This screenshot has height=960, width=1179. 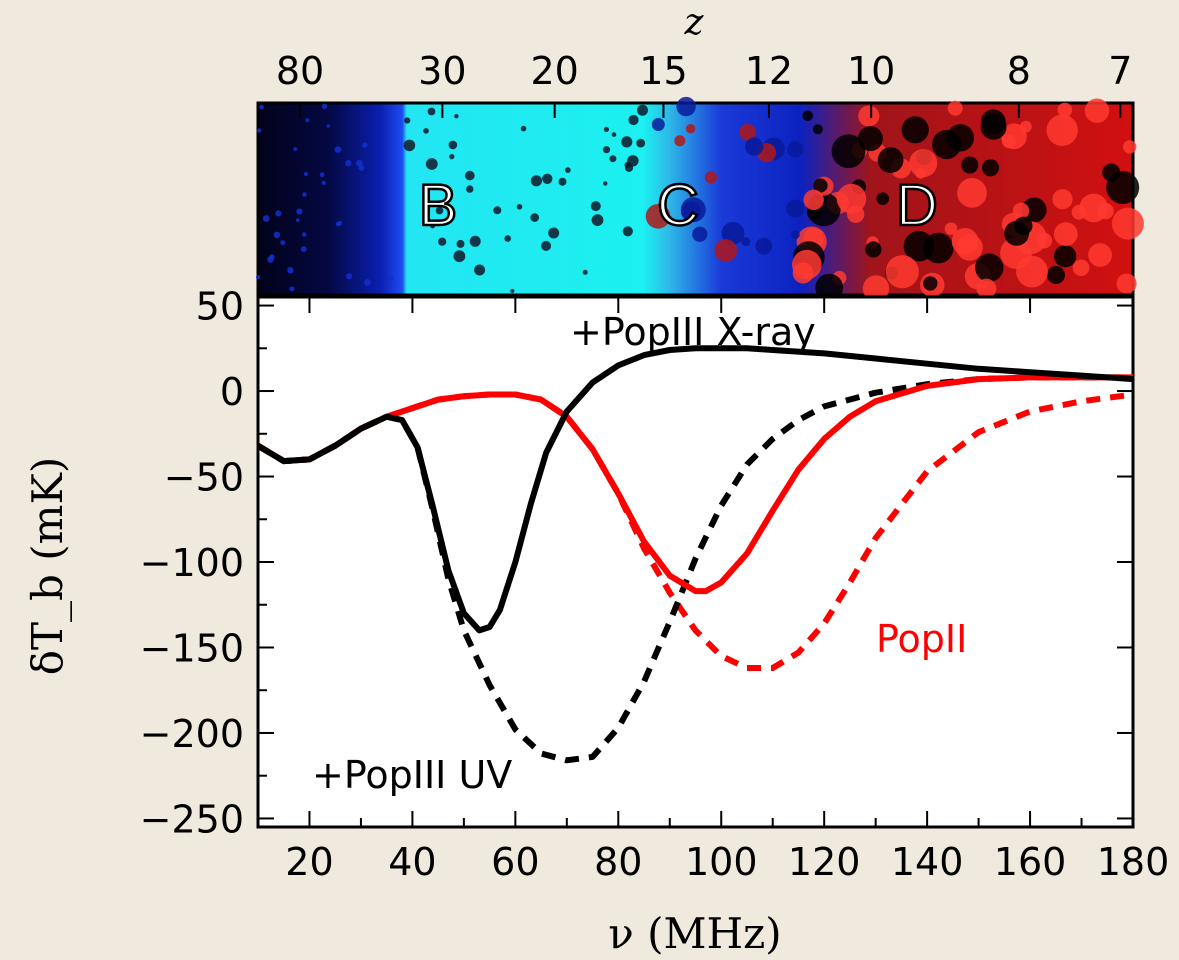 I want to click on annotation-popii: PopII, so click(x=921, y=639).